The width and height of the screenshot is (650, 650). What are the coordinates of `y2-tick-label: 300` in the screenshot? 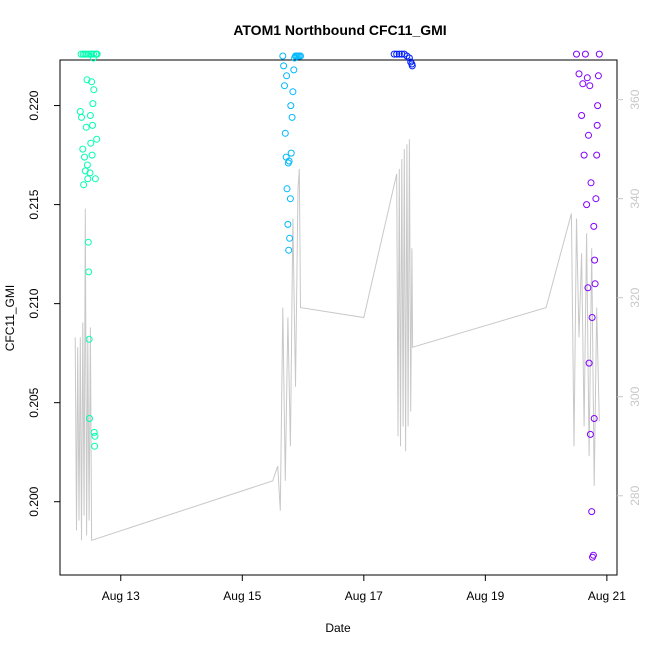 It's located at (635, 396).